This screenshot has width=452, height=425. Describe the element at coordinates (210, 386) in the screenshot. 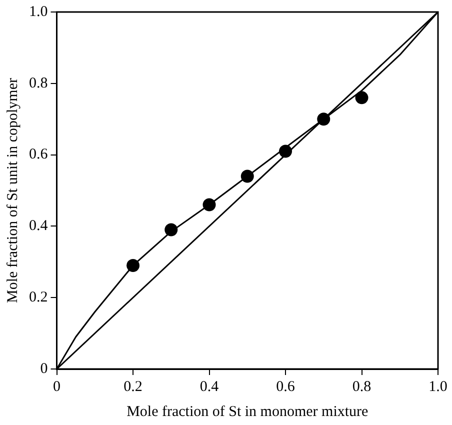

I see `x-tick-label: 0.4` at that location.